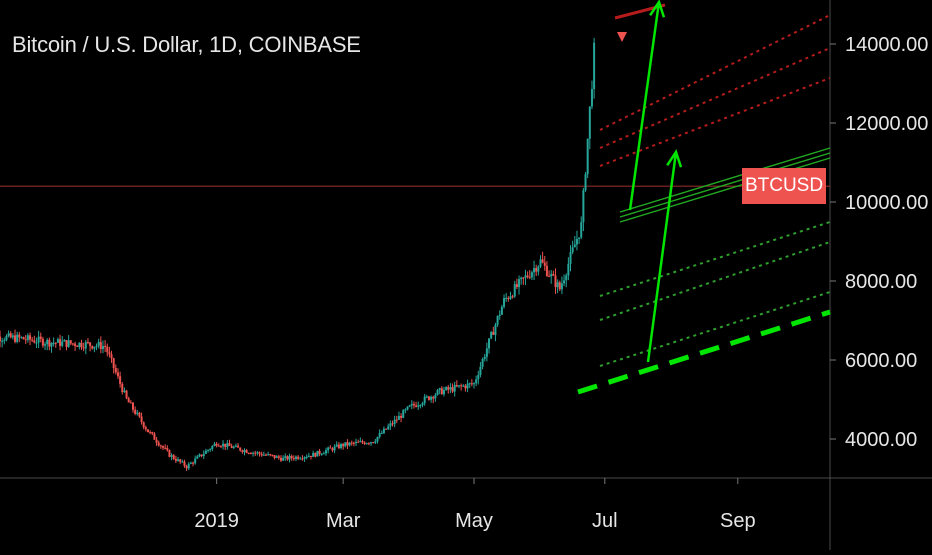 This screenshot has height=555, width=932. What do you see at coordinates (784, 186) in the screenshot?
I see `symbol-badge: BTCUSD` at bounding box center [784, 186].